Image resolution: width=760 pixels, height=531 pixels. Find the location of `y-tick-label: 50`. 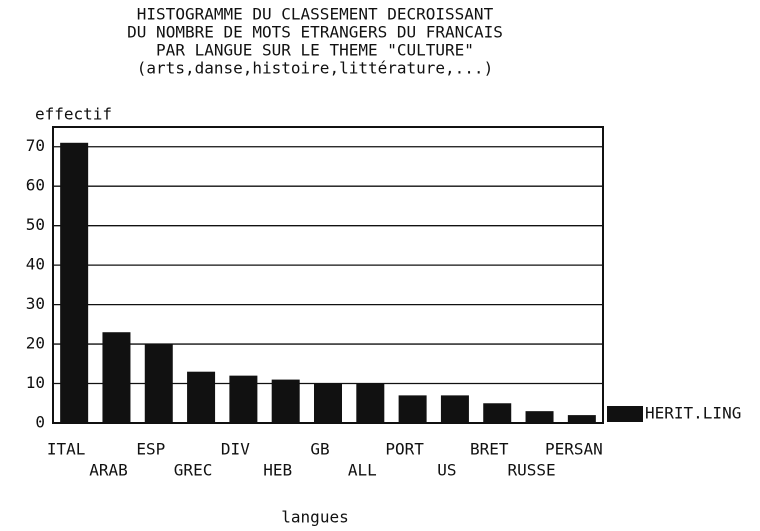

y-tick-label: 50 is located at coordinates (35, 224).